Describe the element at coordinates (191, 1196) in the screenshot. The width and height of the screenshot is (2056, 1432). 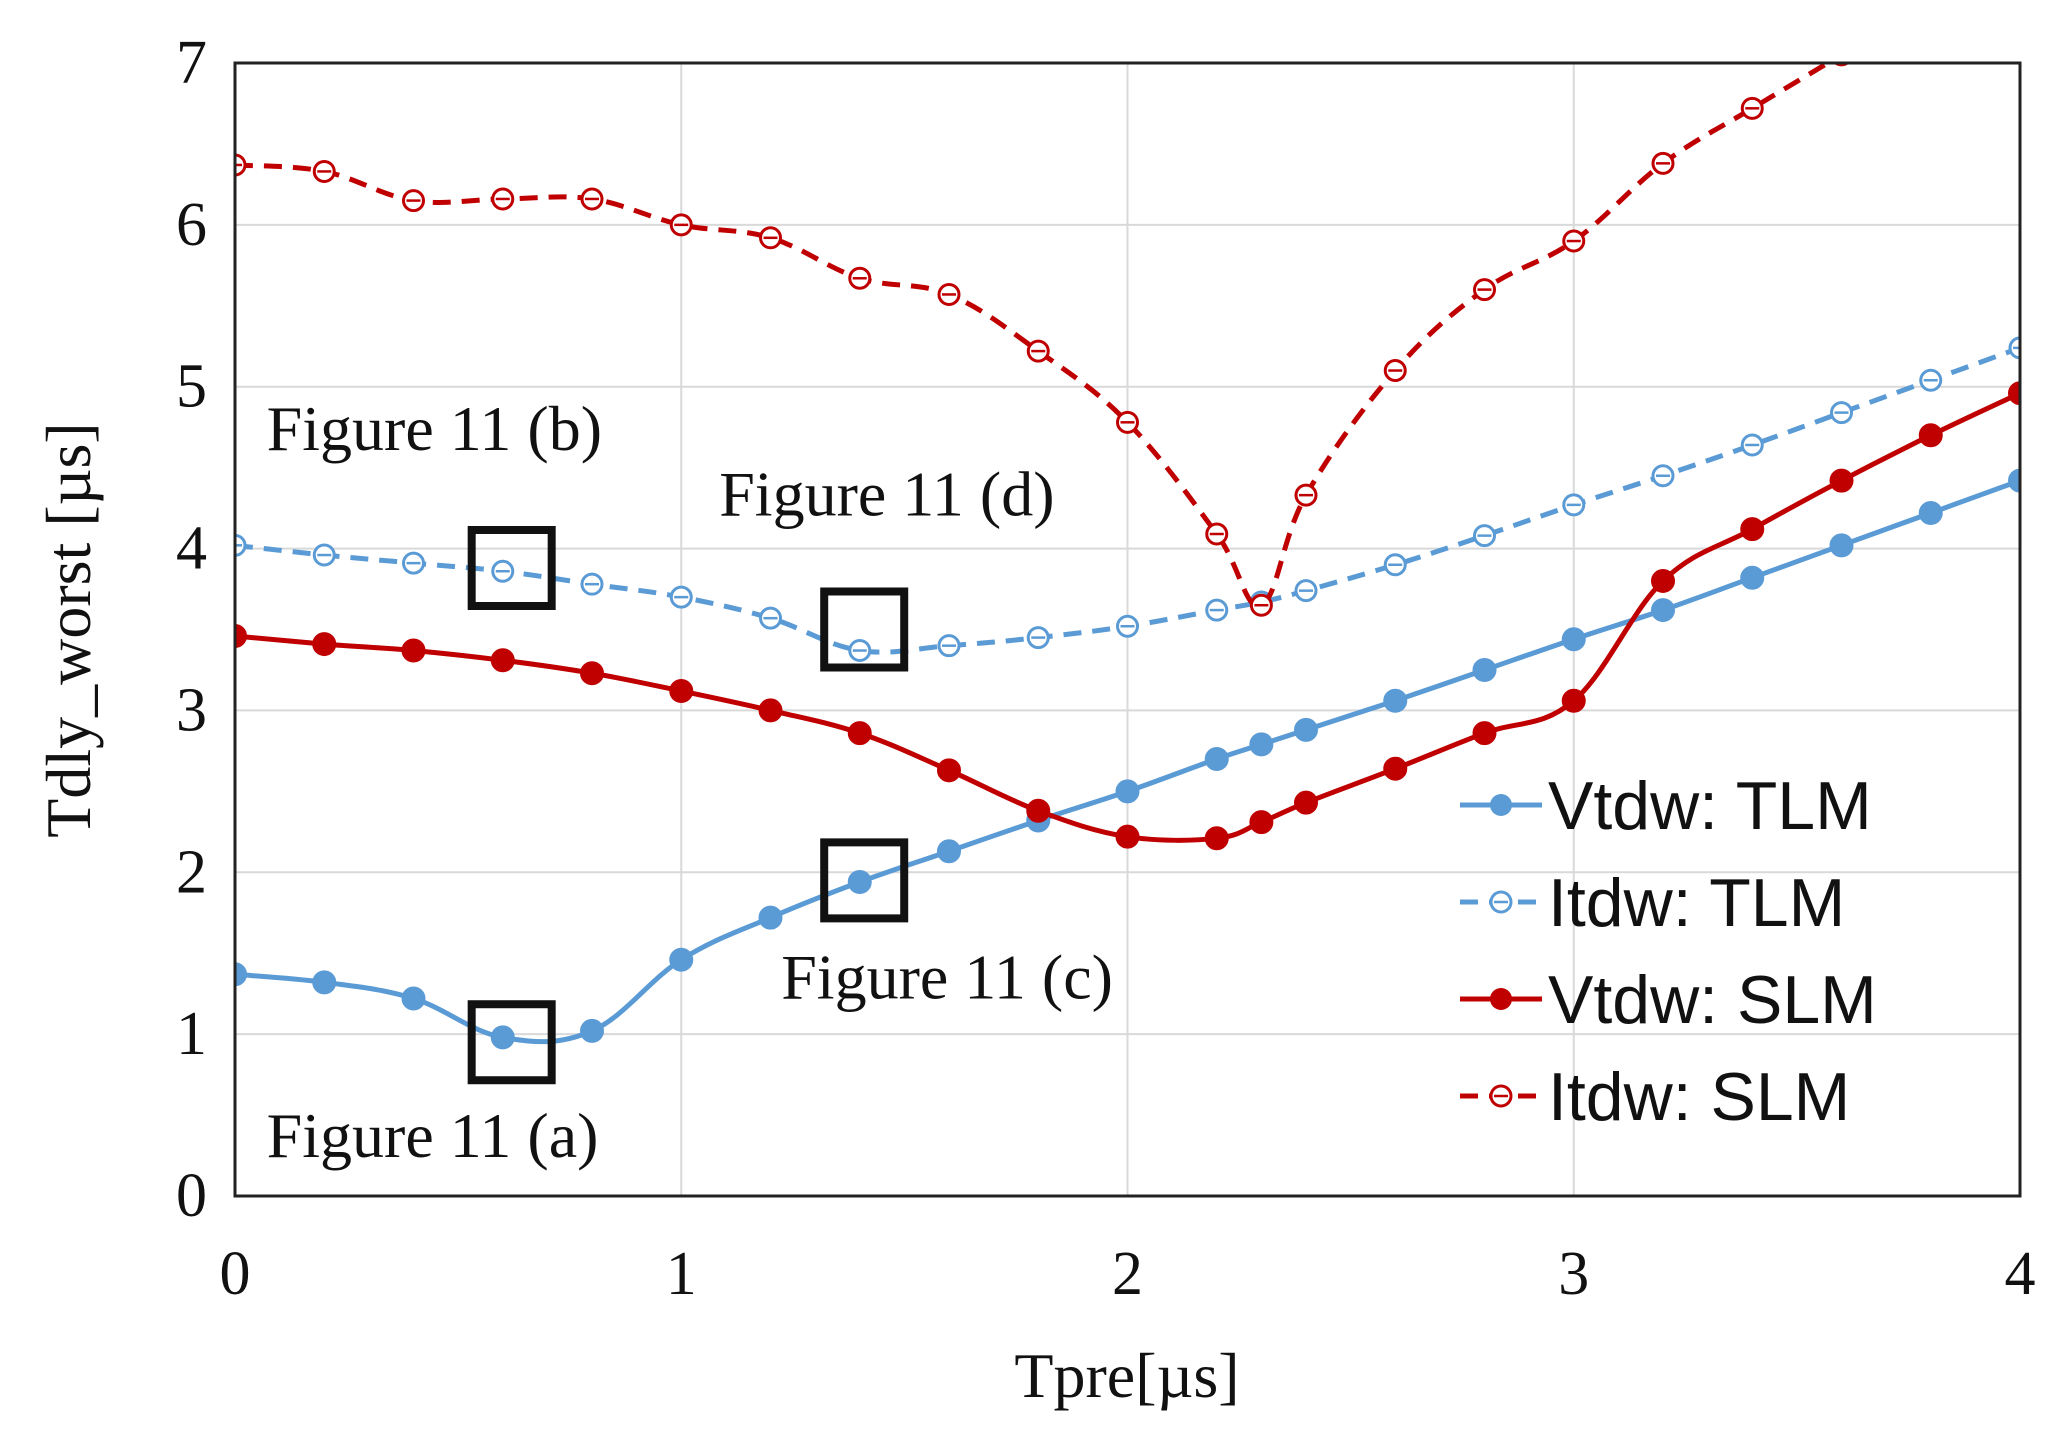
I see `y-tick-label: 0` at that location.